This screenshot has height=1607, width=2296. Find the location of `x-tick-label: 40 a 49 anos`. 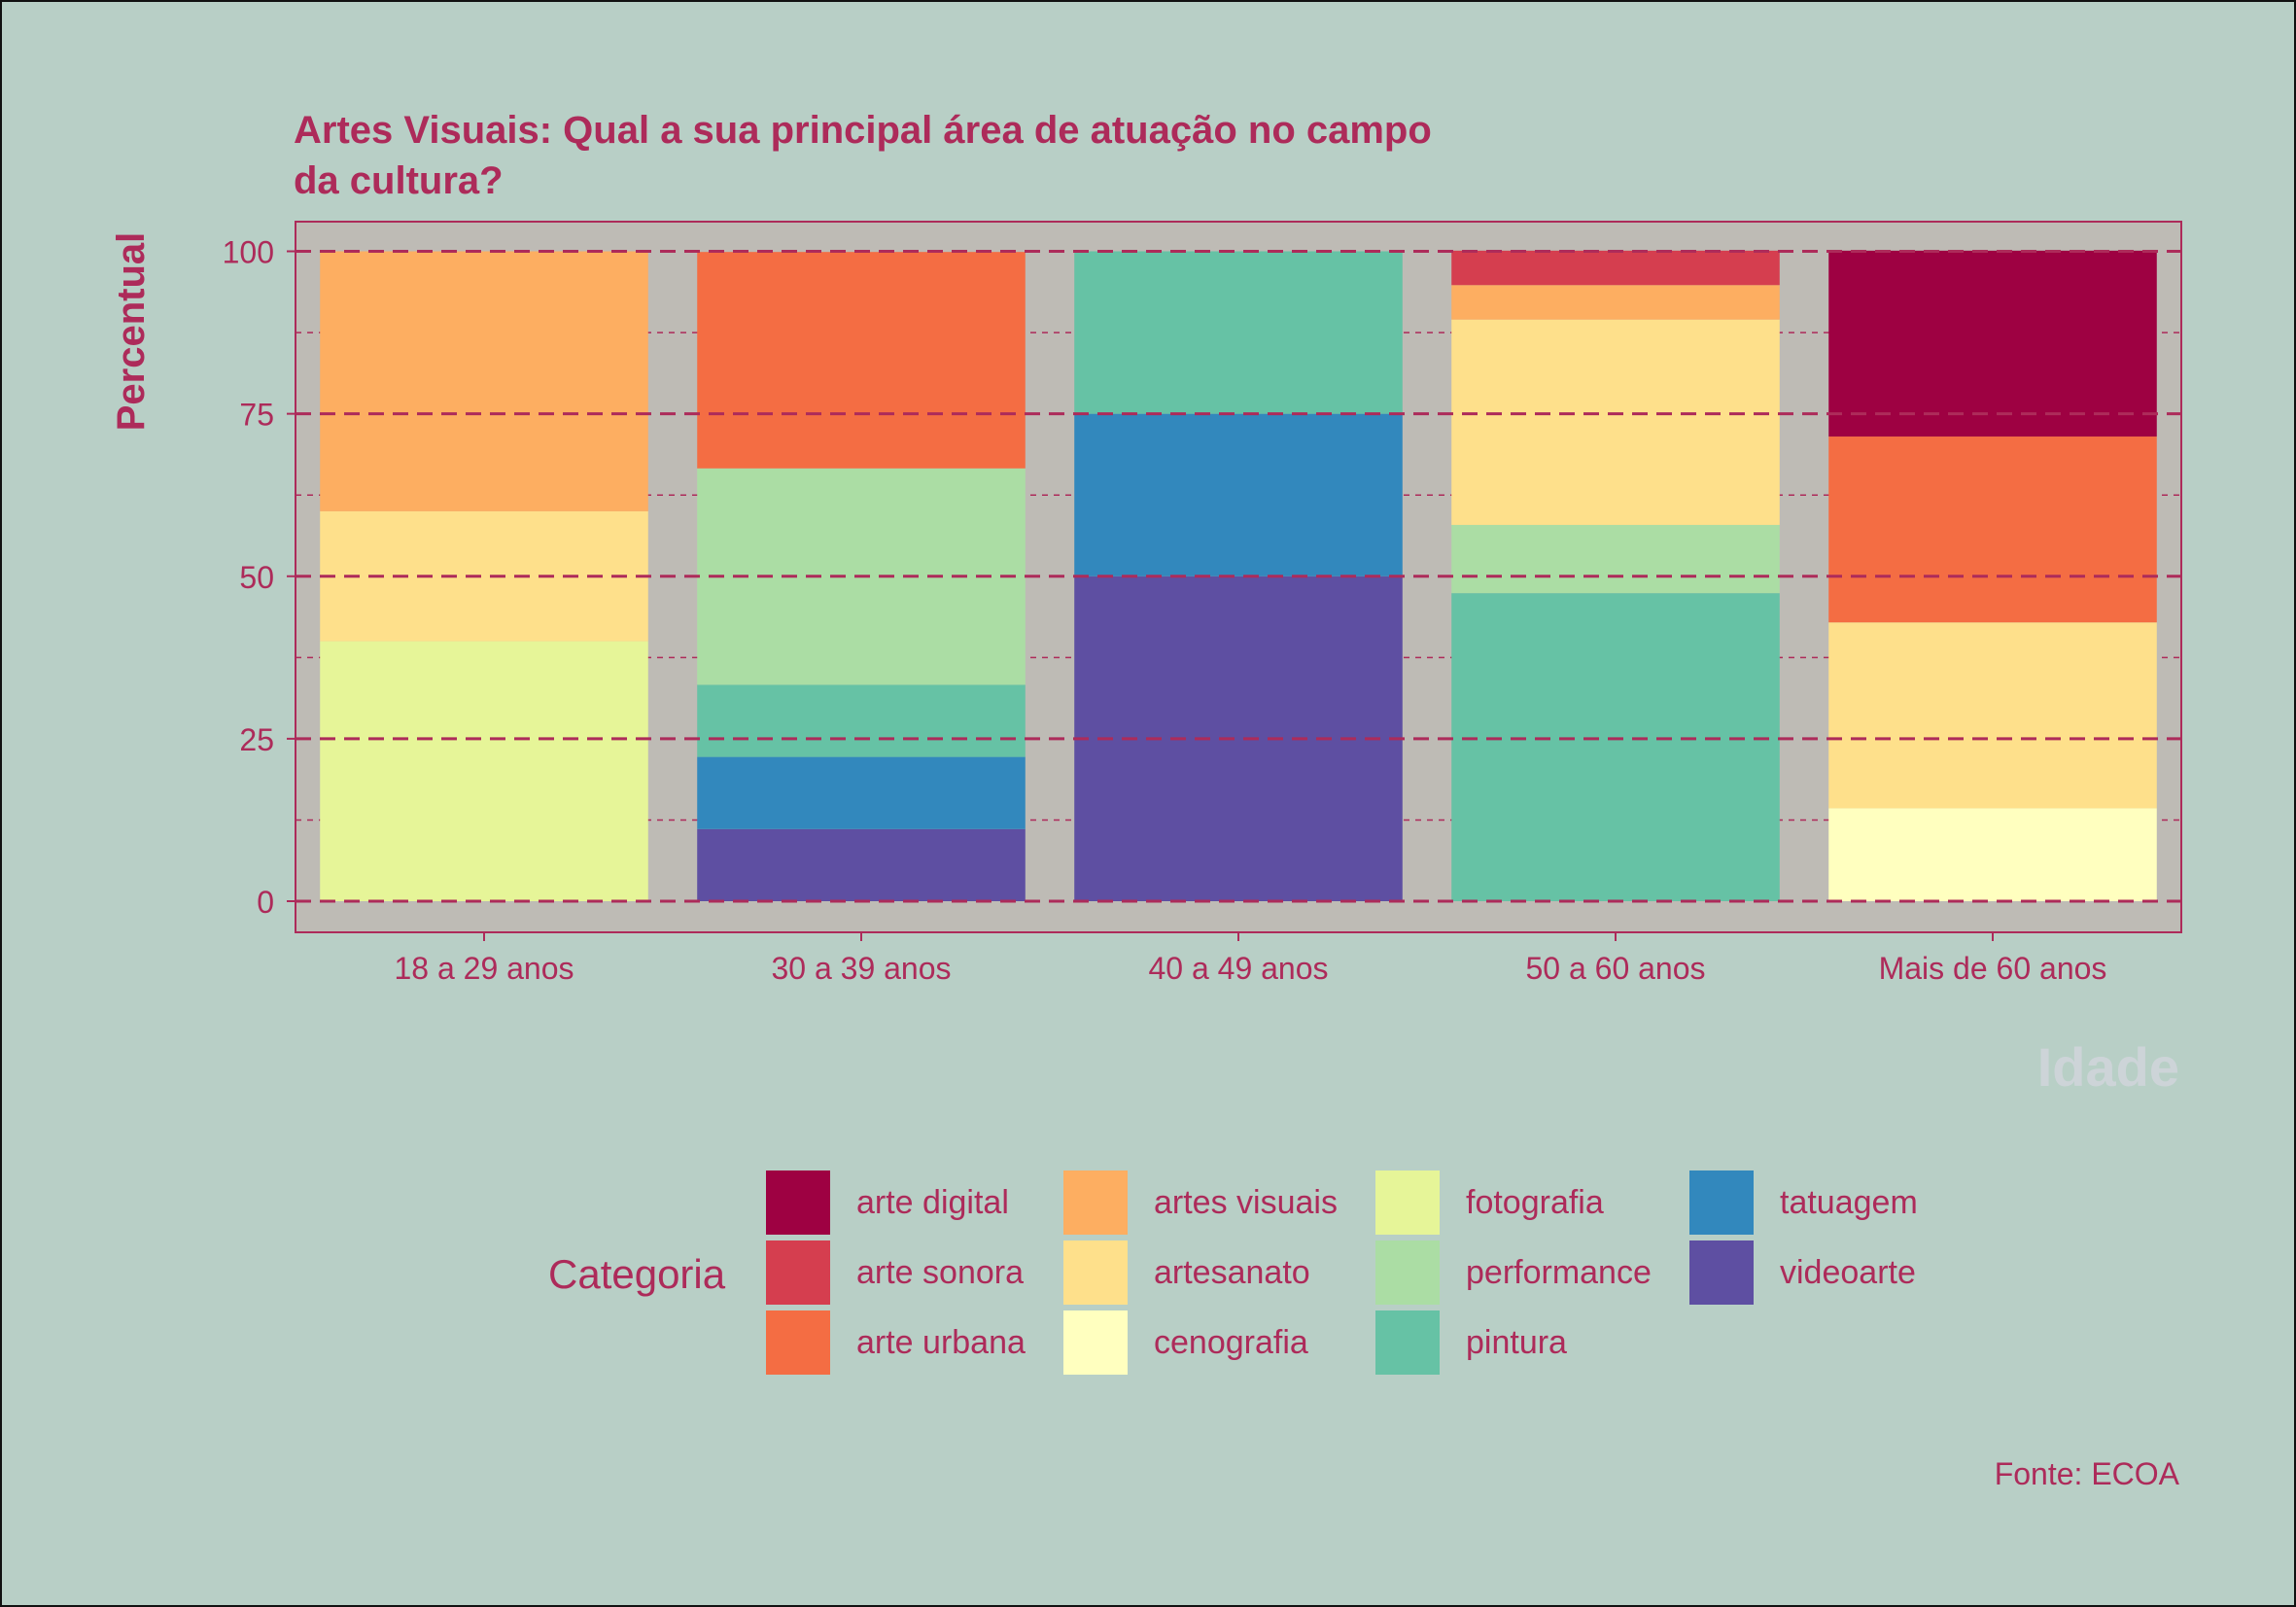

x-tick-label: 40 a 49 anos is located at coordinates (1238, 968).